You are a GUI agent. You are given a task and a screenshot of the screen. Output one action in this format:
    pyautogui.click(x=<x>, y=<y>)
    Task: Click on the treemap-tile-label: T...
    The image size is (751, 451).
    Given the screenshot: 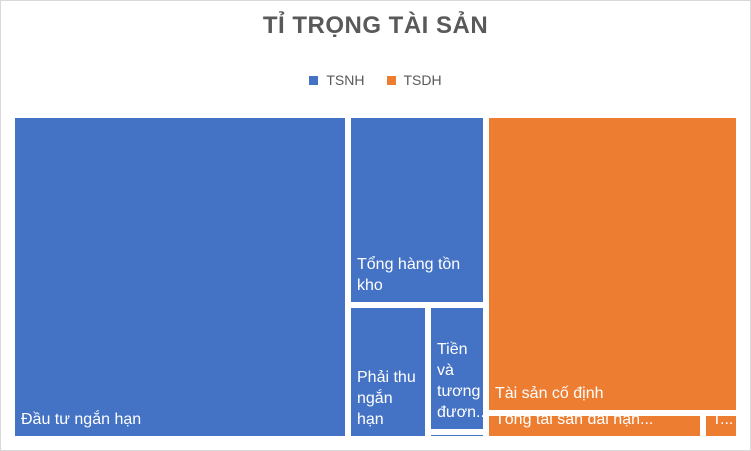 What is the action you would take?
    pyautogui.click(x=723, y=420)
    